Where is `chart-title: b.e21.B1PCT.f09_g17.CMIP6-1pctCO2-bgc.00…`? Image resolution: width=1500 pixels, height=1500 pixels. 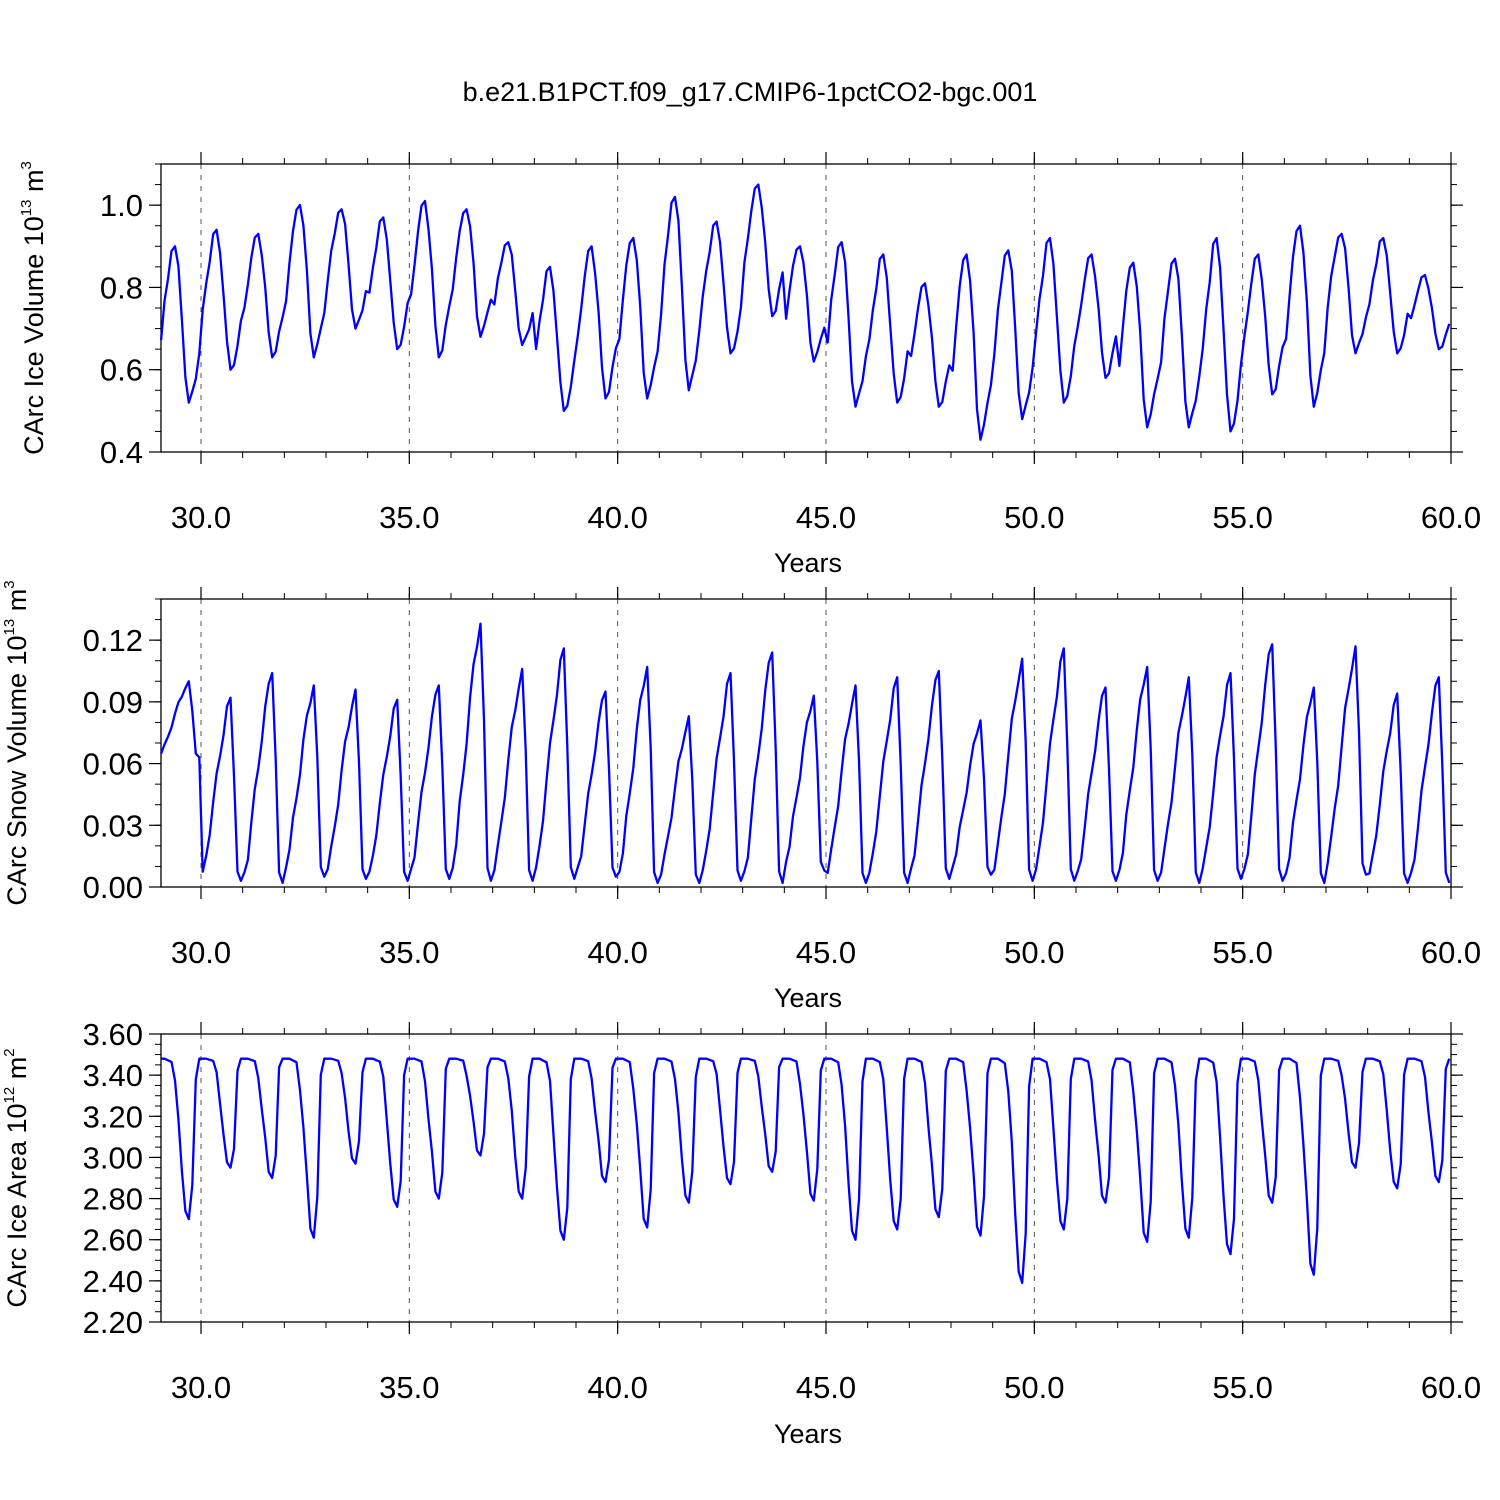
chart-title: b.e21.B1PCT.f09_g17.CMIP6-1pctCO2-bgc.00… is located at coordinates (750, 92).